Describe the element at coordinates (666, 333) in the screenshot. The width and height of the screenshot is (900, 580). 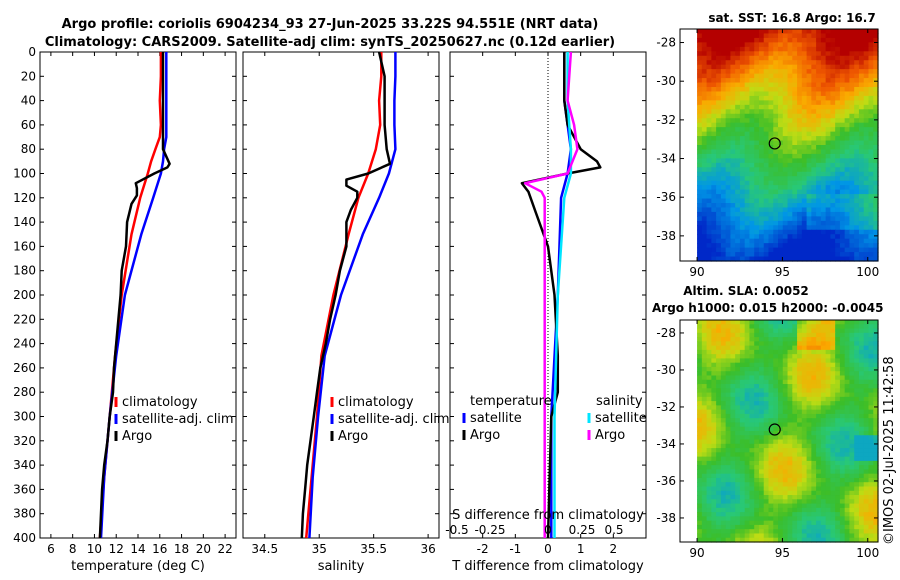
I see `map-y-tick-label: -28` at that location.